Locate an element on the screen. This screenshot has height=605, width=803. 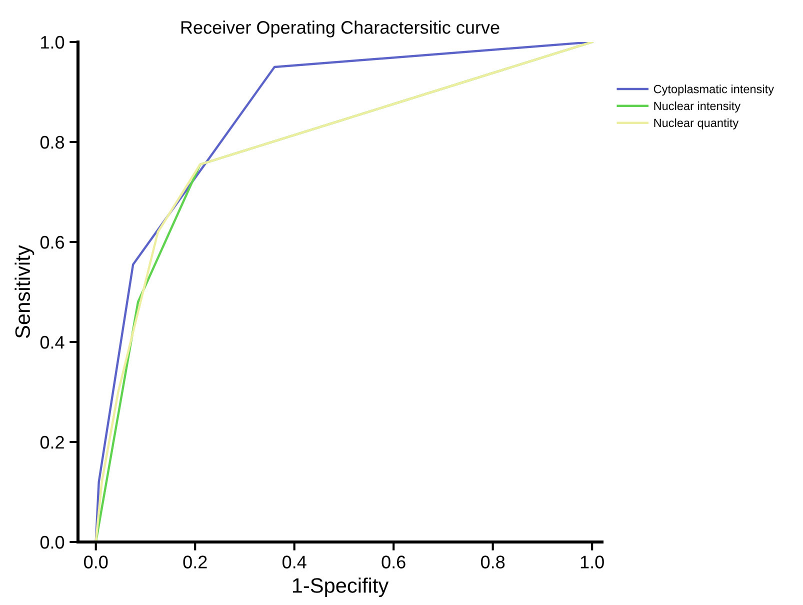
x-tick-label: 1.0 is located at coordinates (592, 562).